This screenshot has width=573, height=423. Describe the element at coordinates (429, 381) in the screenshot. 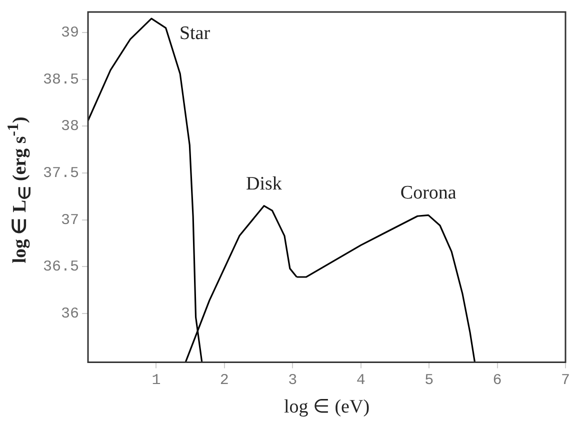

I see `x-tick-label: 5` at that location.